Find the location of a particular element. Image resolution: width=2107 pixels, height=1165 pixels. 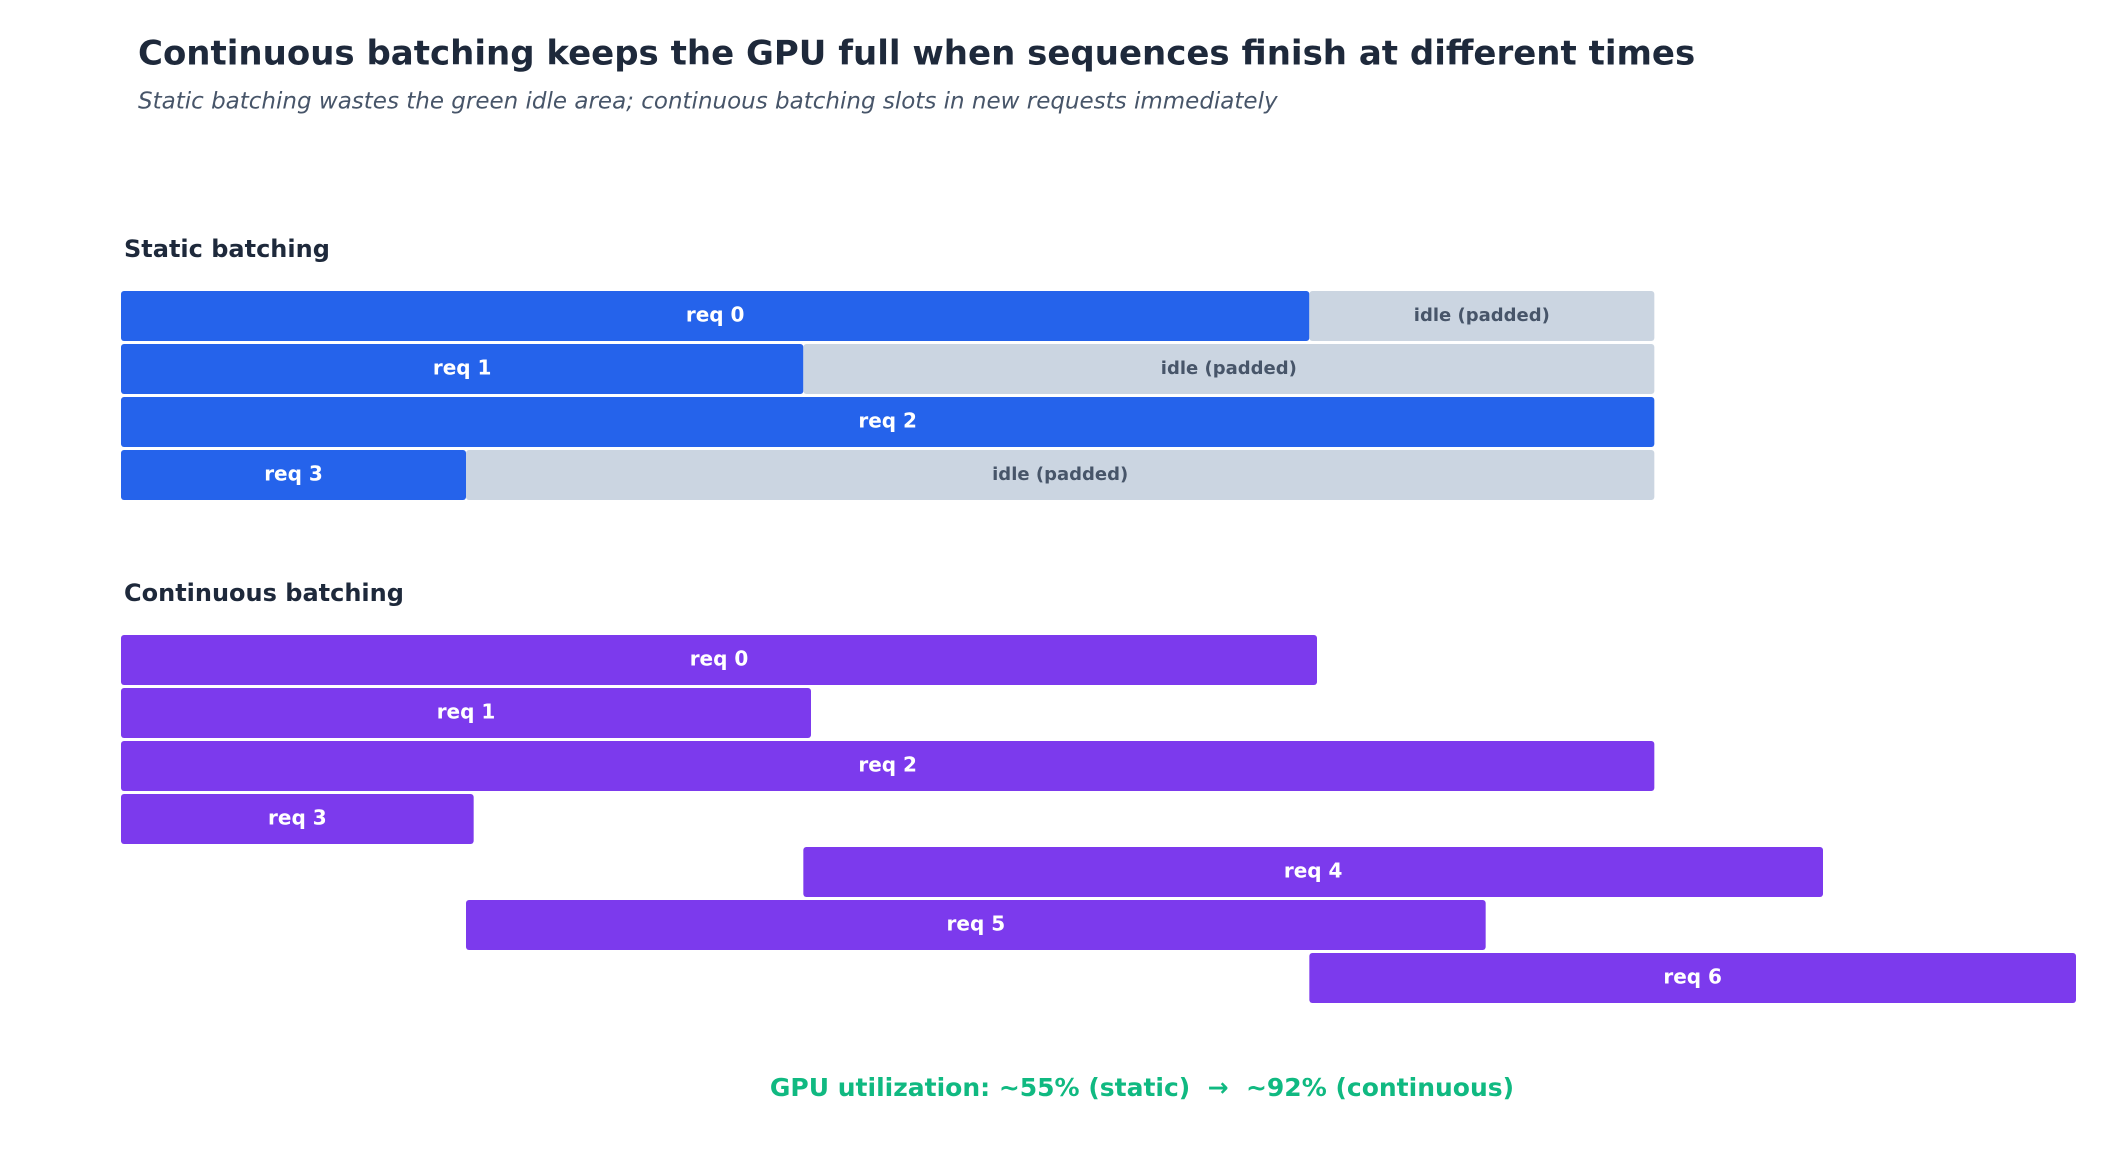

request-label: req 6 is located at coordinates (1692, 977).